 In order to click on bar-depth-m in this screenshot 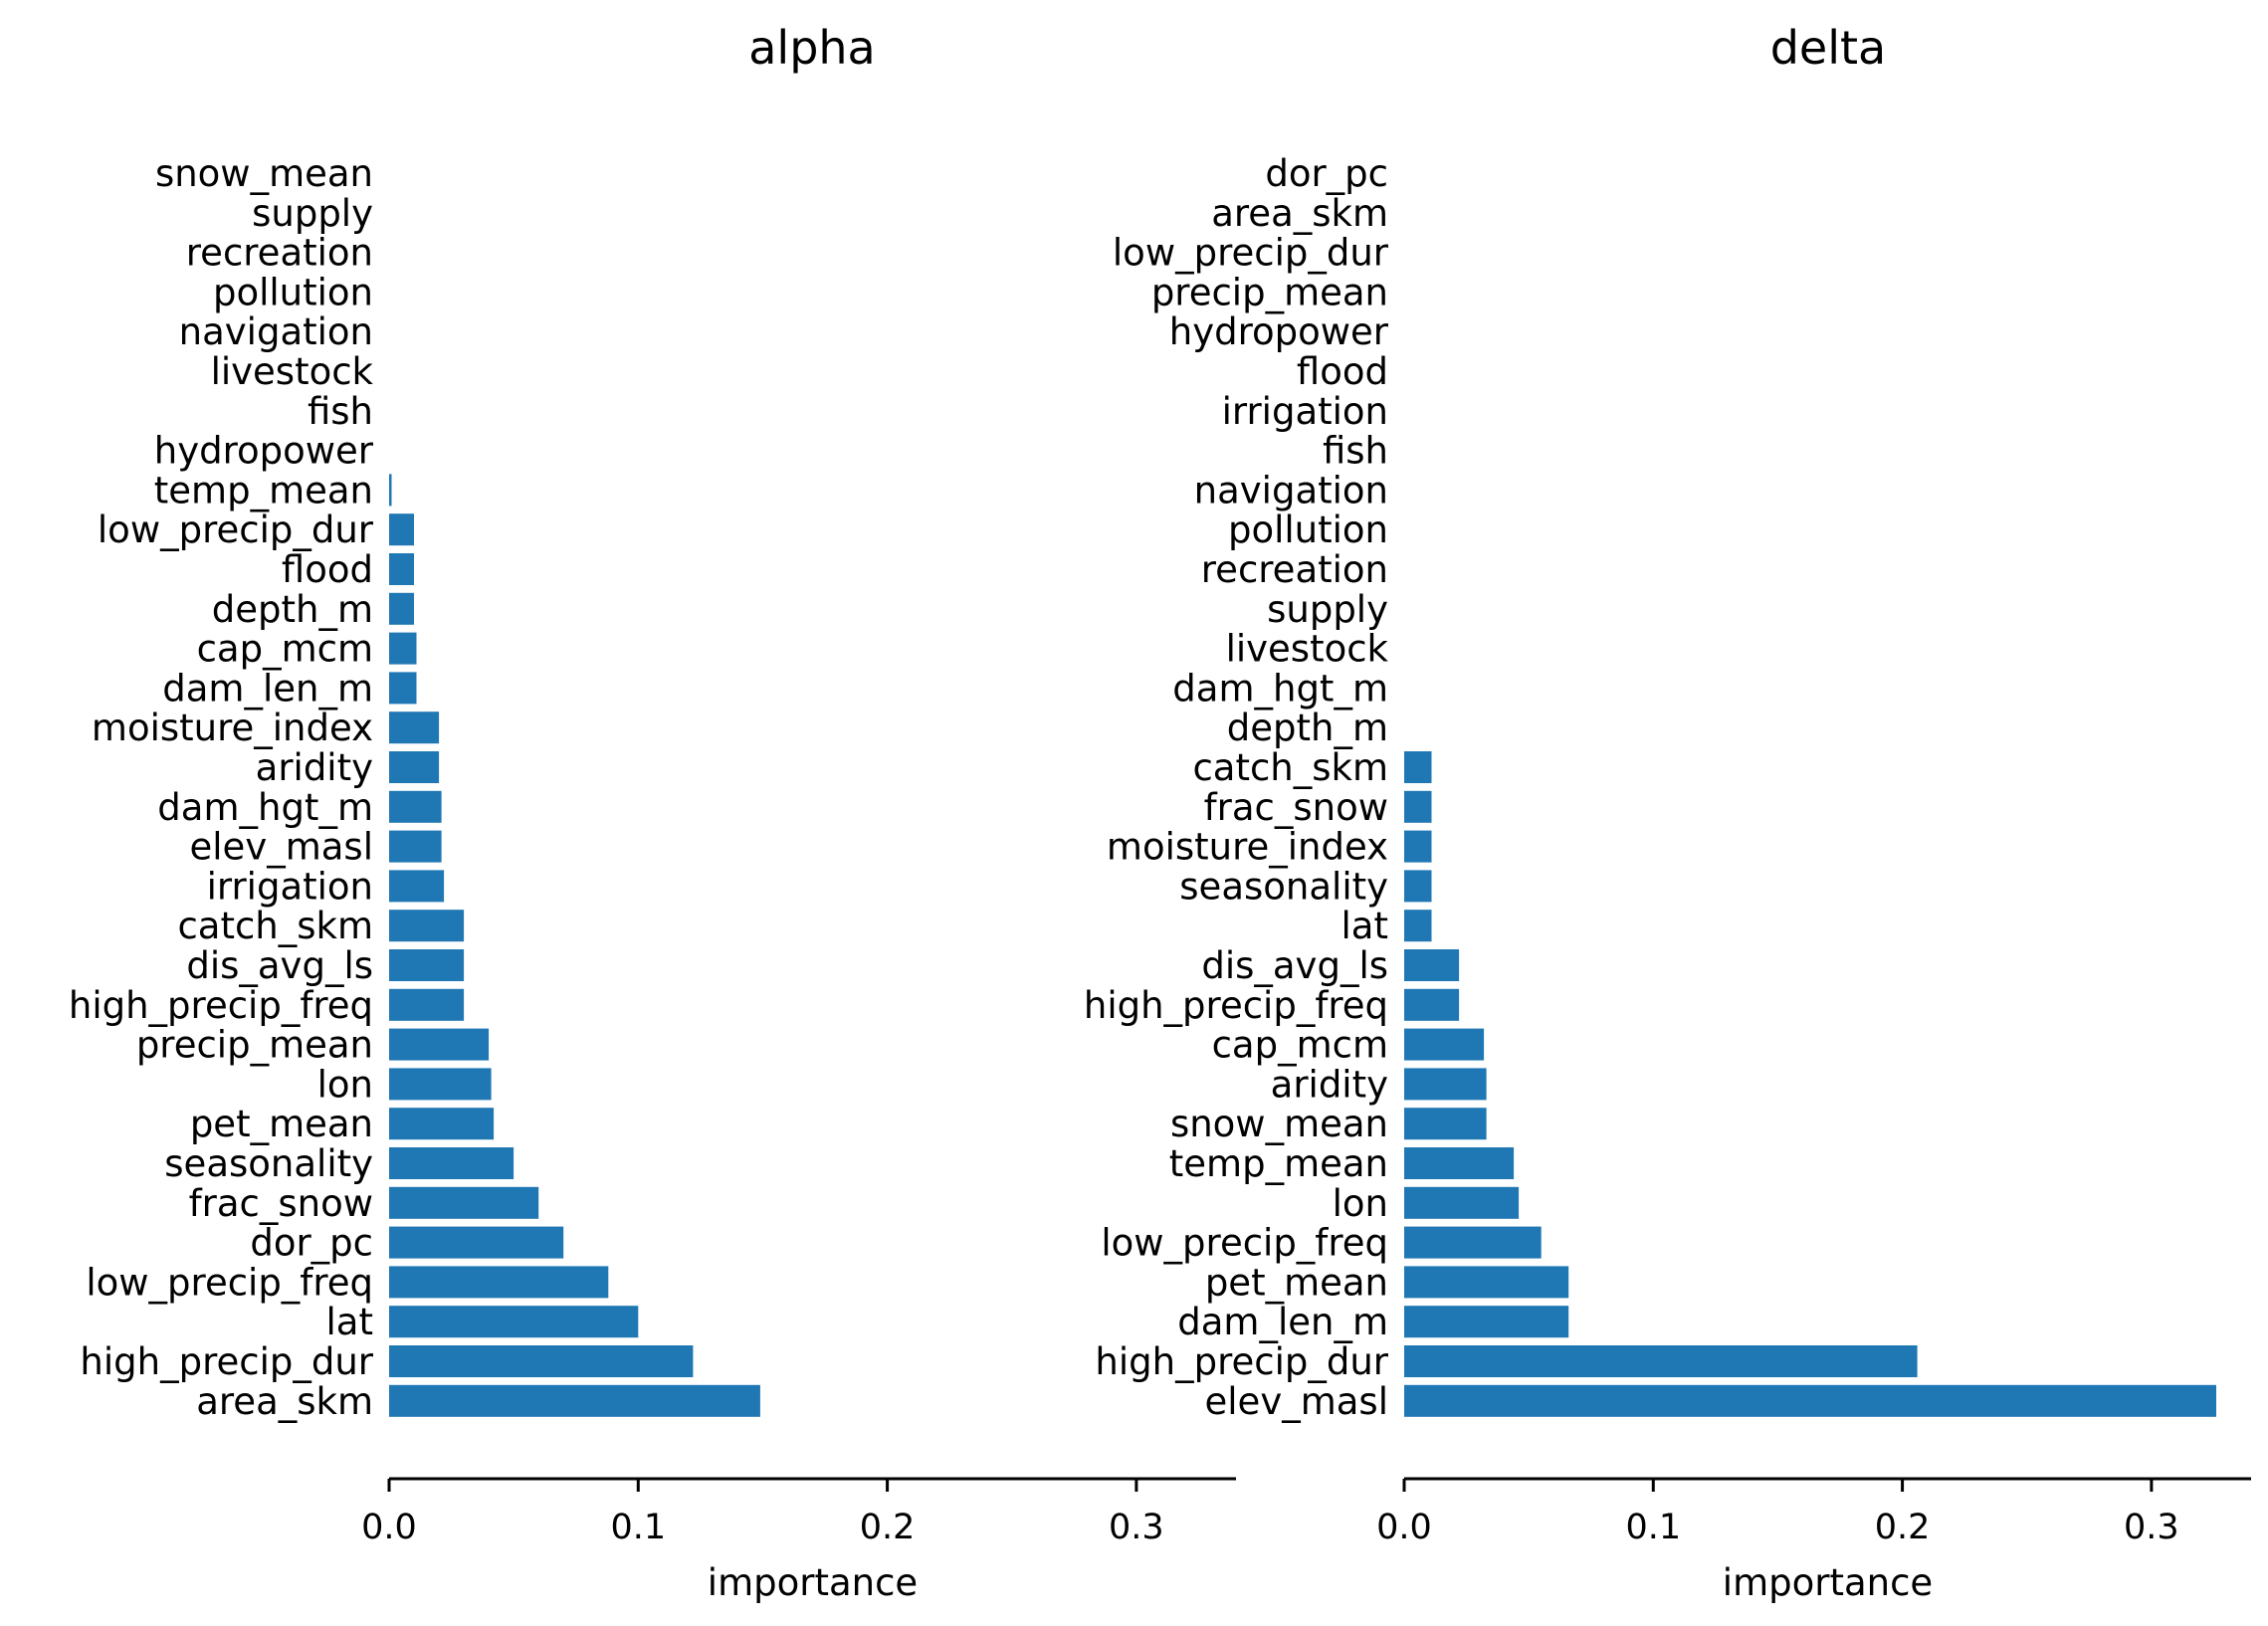, I will do `click(401, 608)`.